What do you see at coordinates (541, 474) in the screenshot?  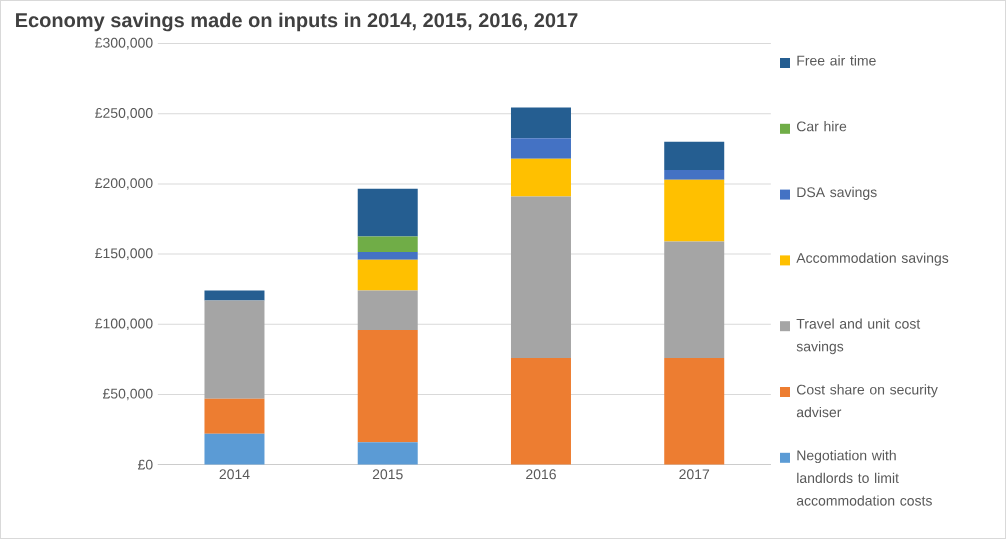 I see `x-tick-label: 2016` at bounding box center [541, 474].